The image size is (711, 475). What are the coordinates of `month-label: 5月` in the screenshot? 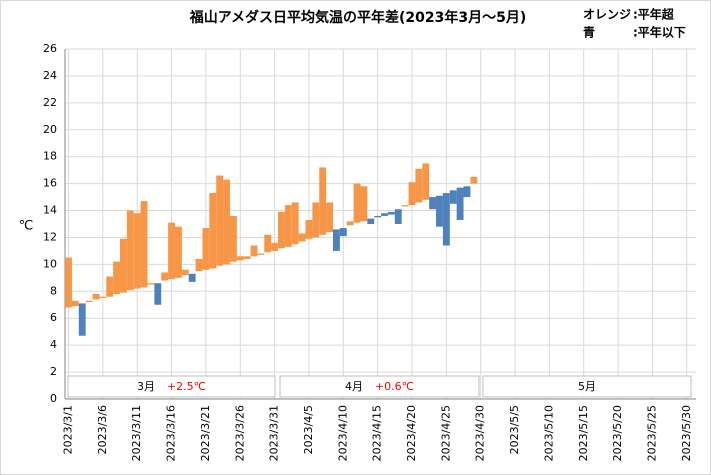 It's located at (587, 386).